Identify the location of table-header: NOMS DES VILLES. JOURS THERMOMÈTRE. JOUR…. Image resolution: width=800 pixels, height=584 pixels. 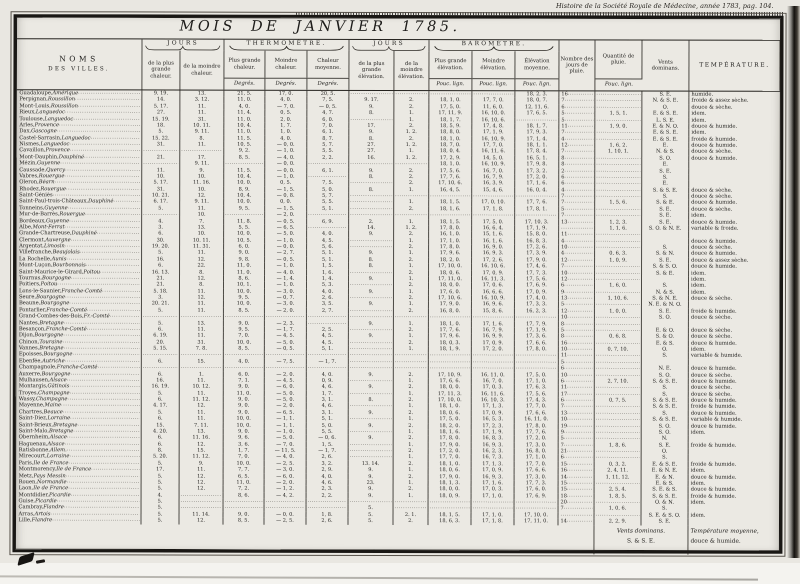
(398, 65).